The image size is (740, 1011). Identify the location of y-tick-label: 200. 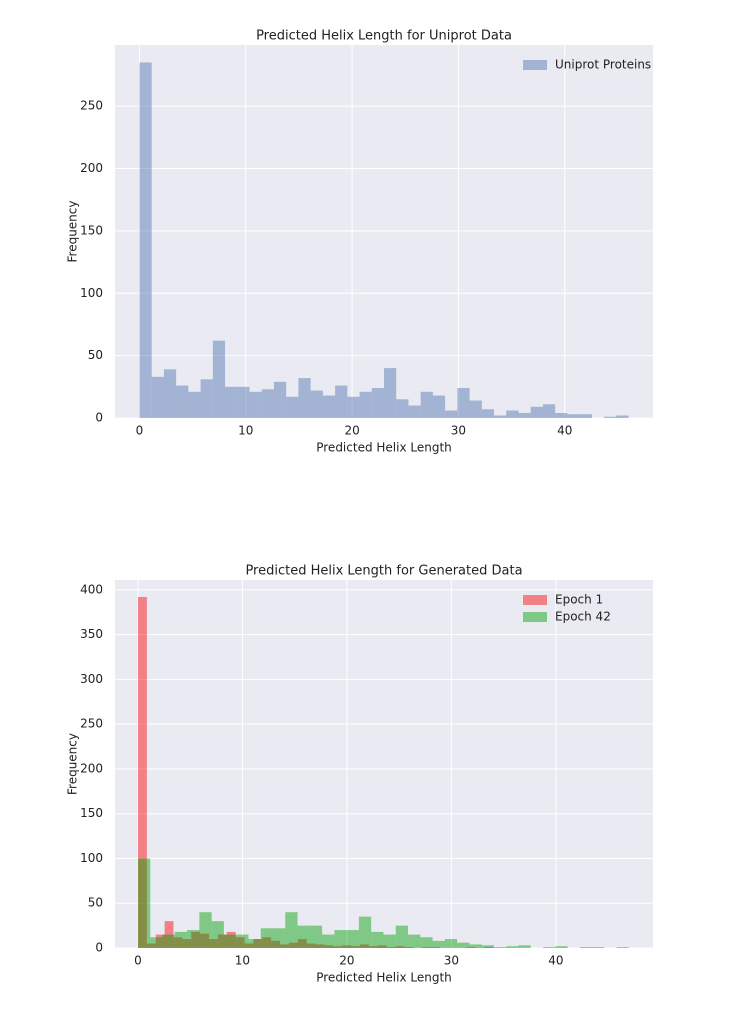
(91, 768).